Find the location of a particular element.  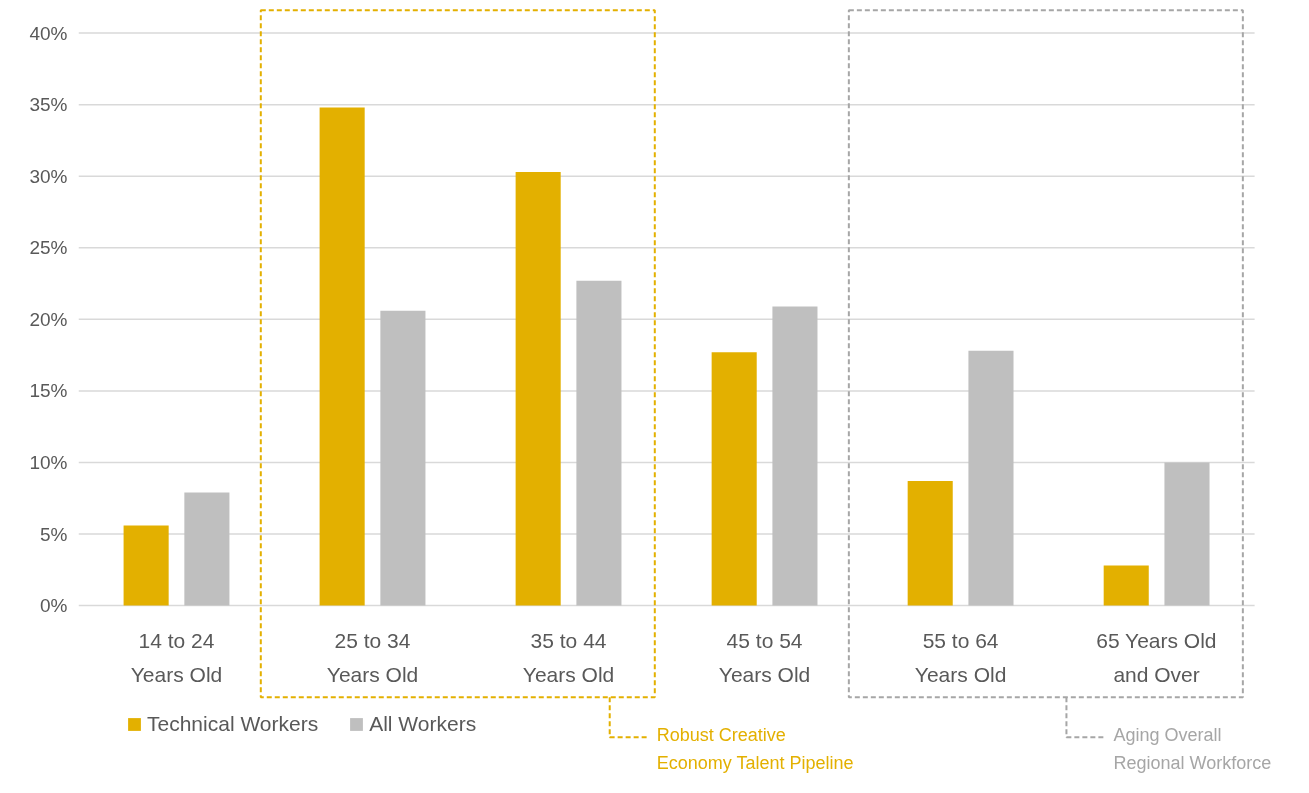

y-tick-label: 5% is located at coordinates (54, 534).